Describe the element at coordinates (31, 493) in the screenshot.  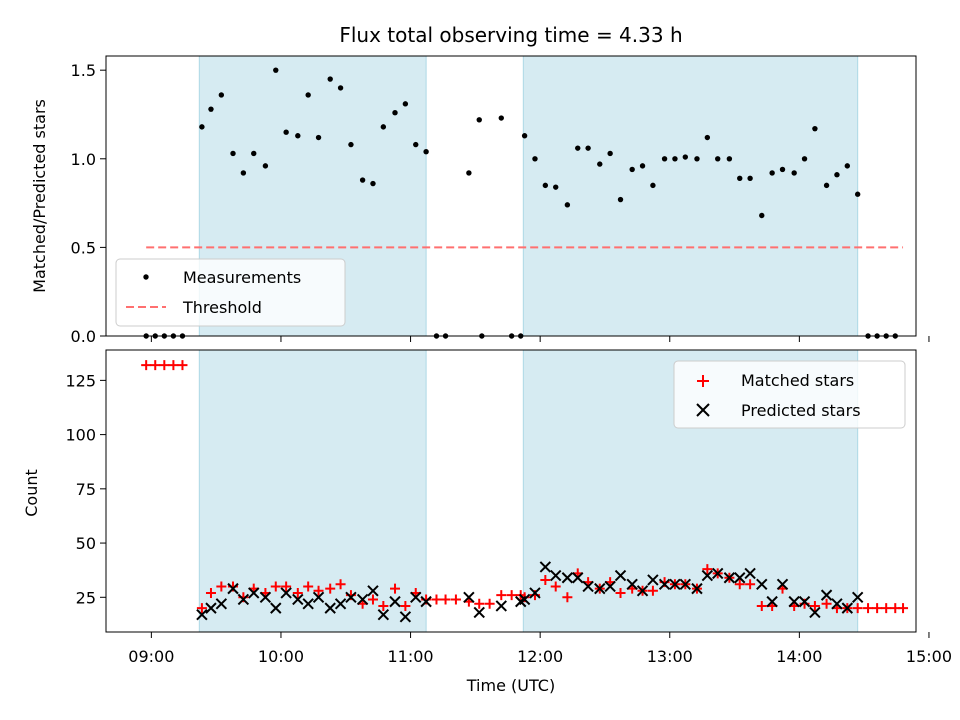
I see `count-y-axis-label: Count` at that location.